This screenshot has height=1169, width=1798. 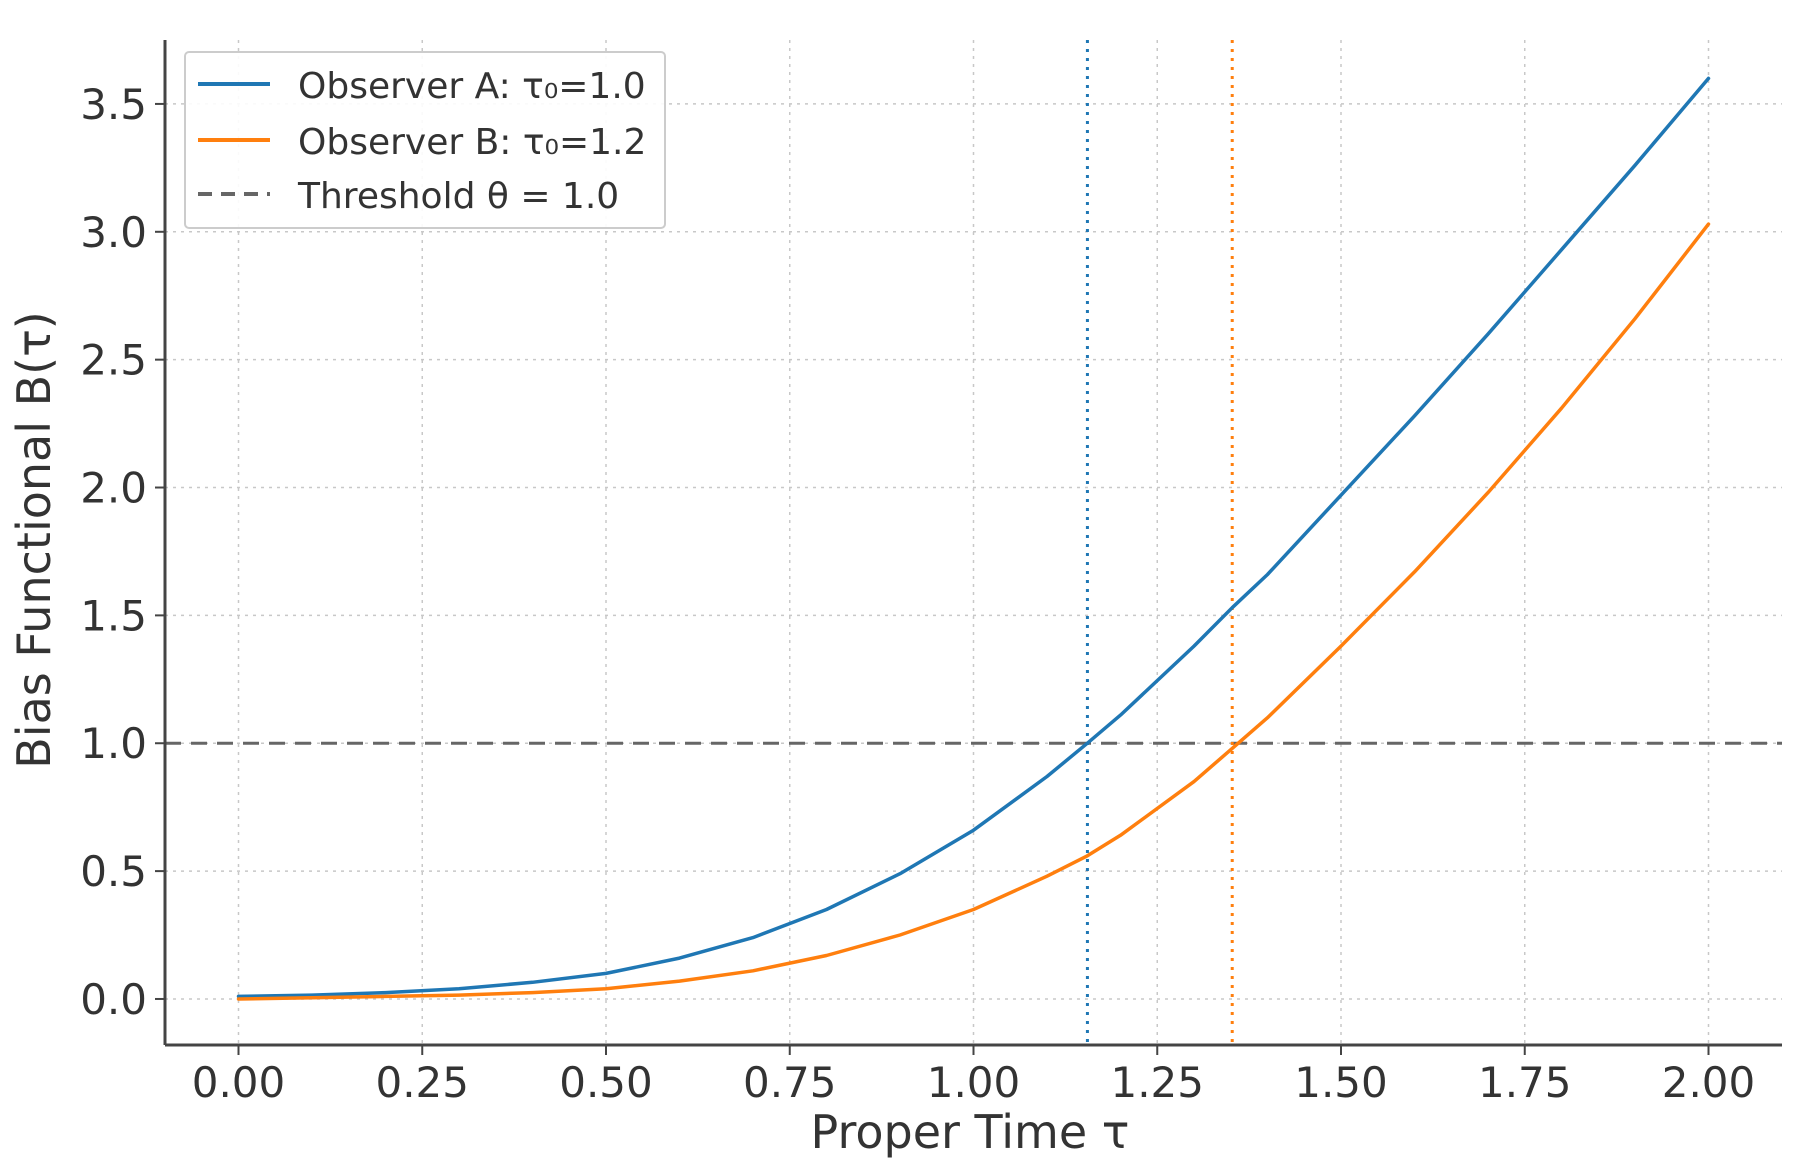 I want to click on x-tick-label: 0.75, so click(x=790, y=1082).